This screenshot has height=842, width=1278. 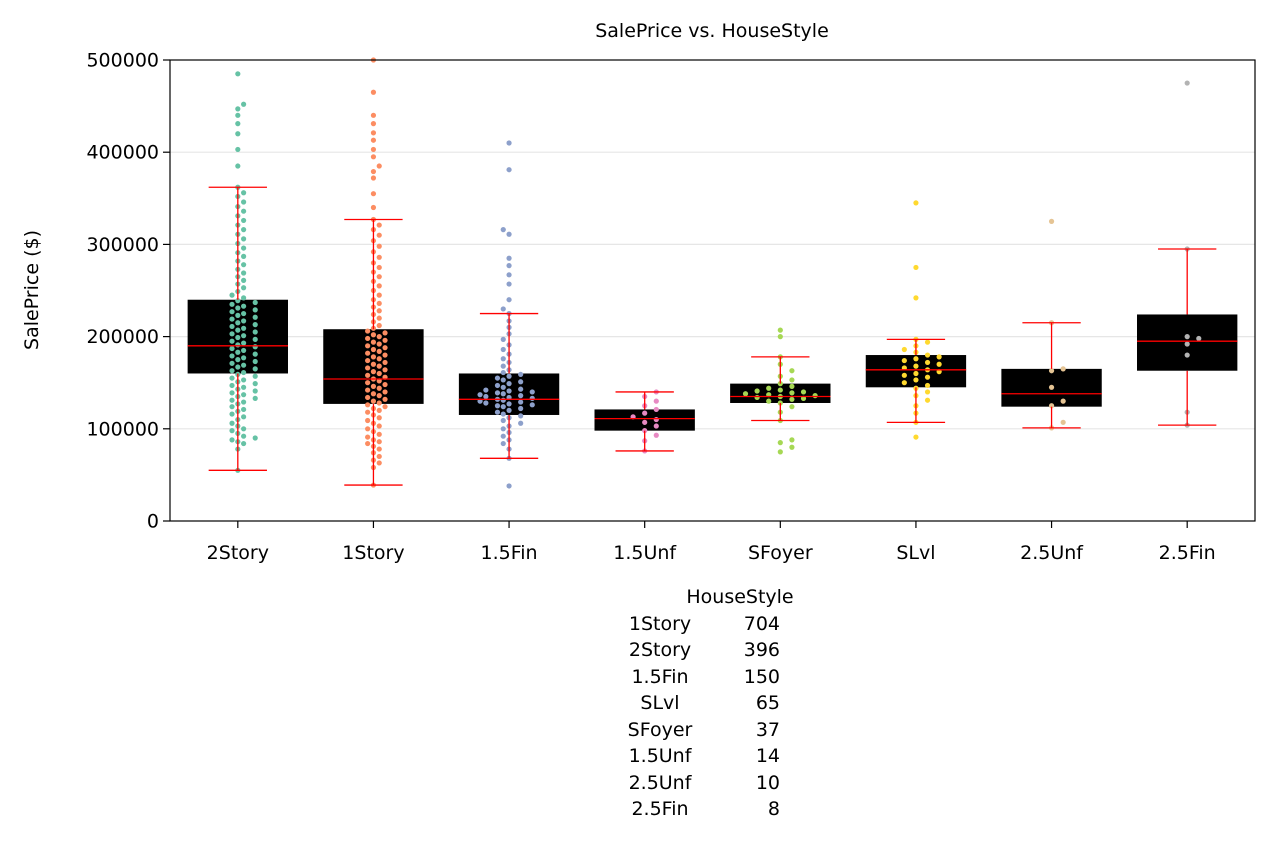 I want to click on house-style-count: 10, so click(x=767, y=782).